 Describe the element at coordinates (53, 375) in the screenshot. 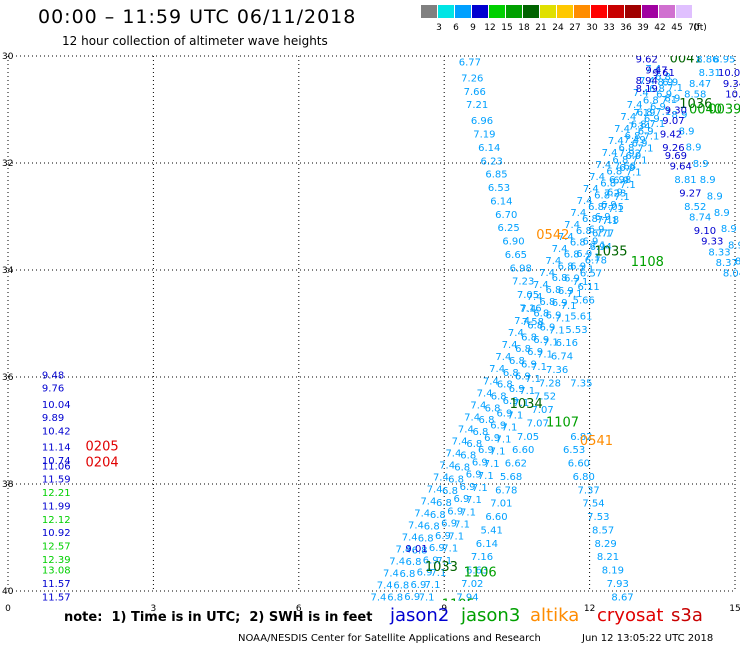

I see `wave-height-label: 9.48` at that location.